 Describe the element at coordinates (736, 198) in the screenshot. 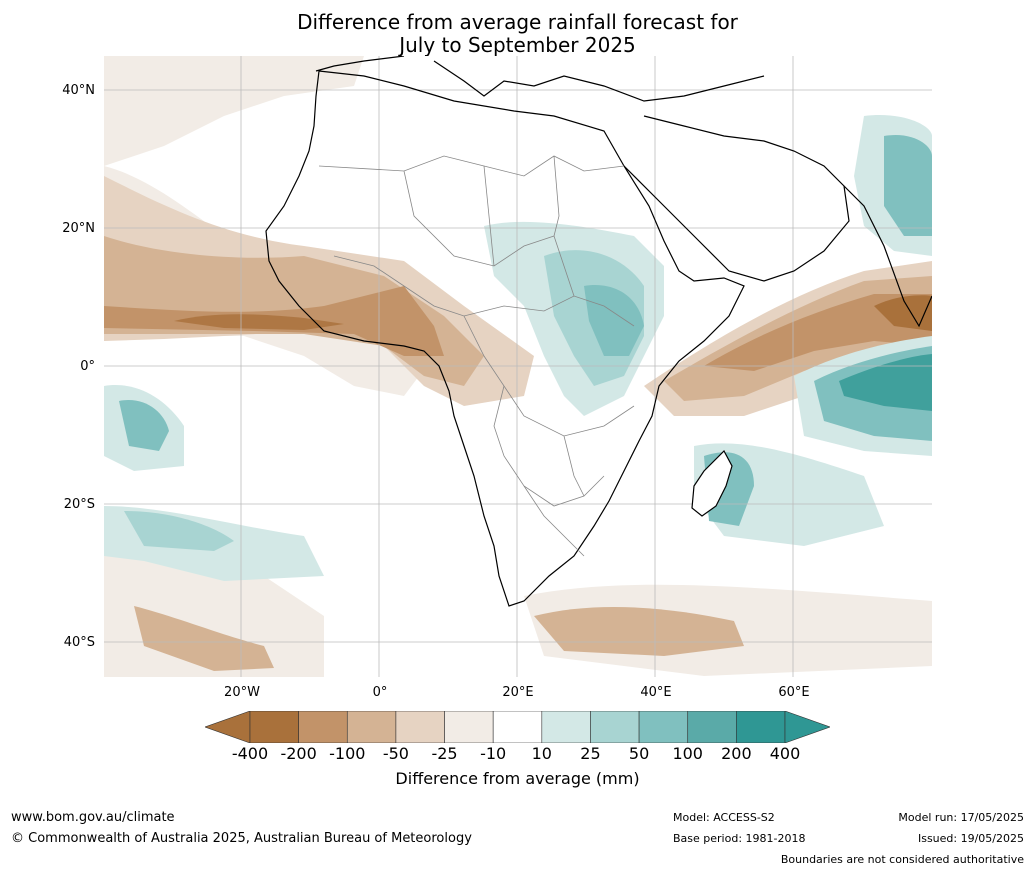

I see `arabia-coastline` at that location.